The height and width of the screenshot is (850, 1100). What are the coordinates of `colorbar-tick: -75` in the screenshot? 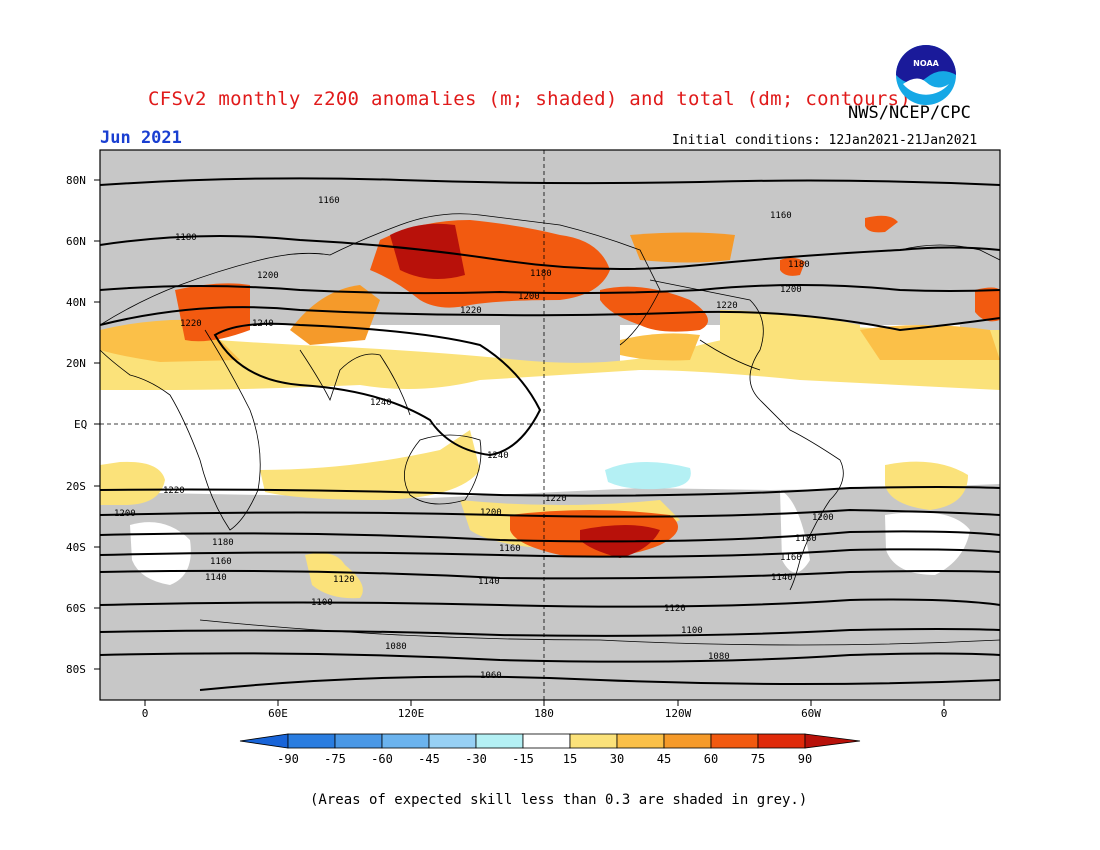 It's located at (335, 759).